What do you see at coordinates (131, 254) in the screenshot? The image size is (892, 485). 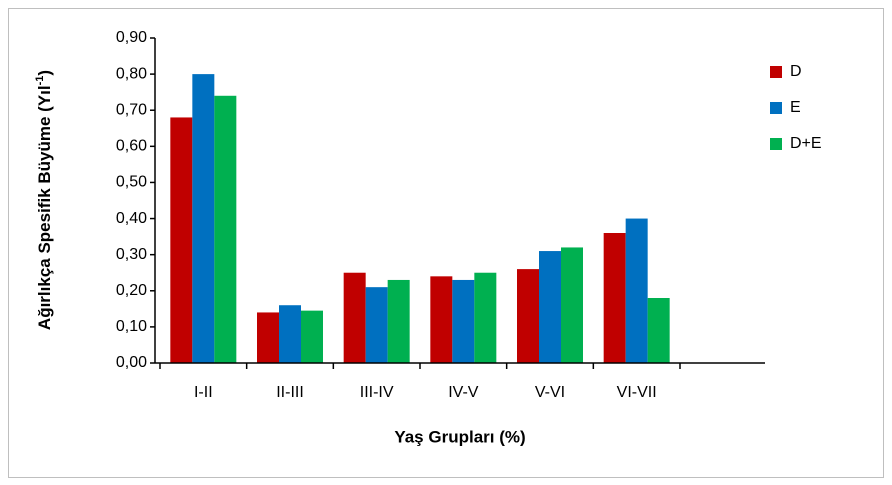 I see `y-tick-label: 0,30` at bounding box center [131, 254].